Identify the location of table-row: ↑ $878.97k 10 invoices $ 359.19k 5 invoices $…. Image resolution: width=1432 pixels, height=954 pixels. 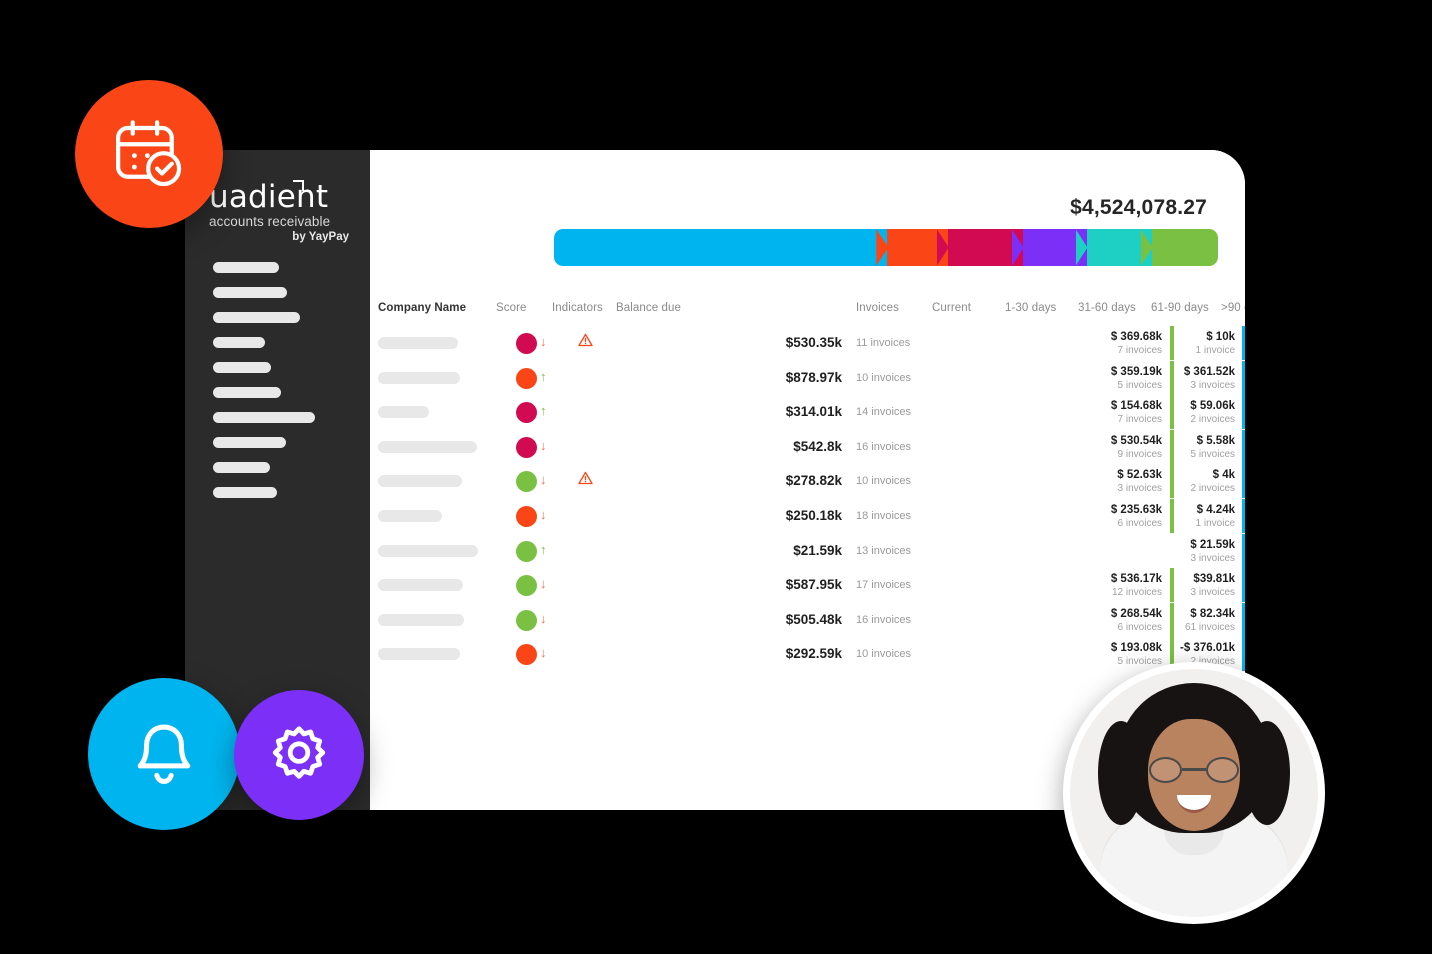
(807, 378).